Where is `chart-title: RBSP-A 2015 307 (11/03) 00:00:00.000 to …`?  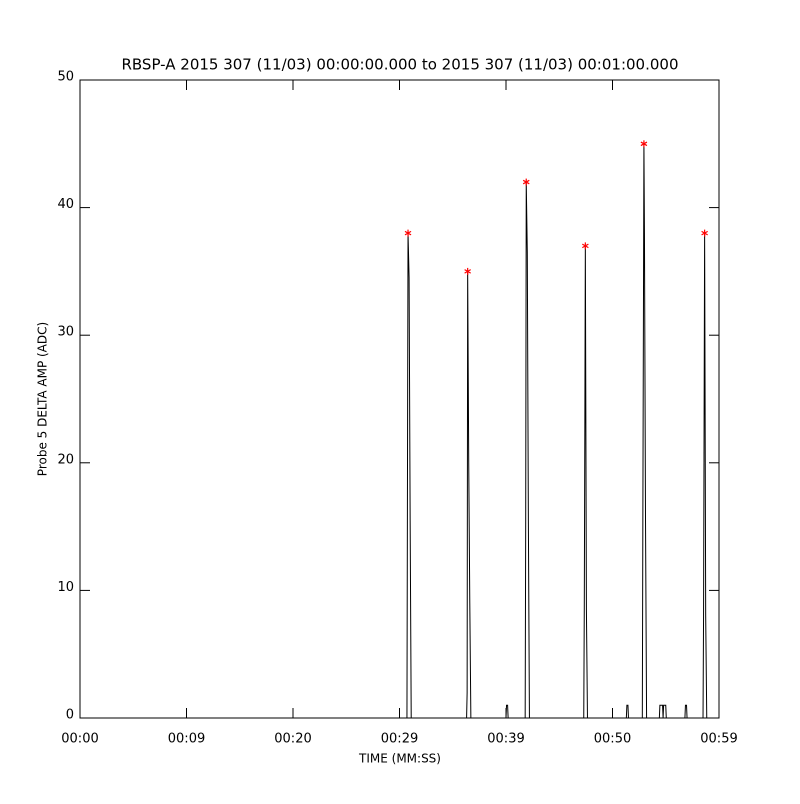
chart-title: RBSP-A 2015 307 (11/03) 00:00:00.000 to … is located at coordinates (399, 65).